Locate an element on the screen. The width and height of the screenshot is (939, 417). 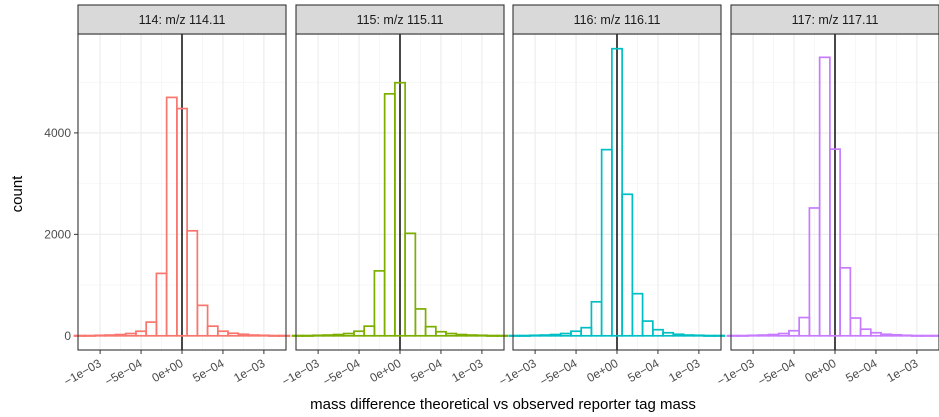
facet-strip-label: 115: m/z 115.11 is located at coordinates (400, 20).